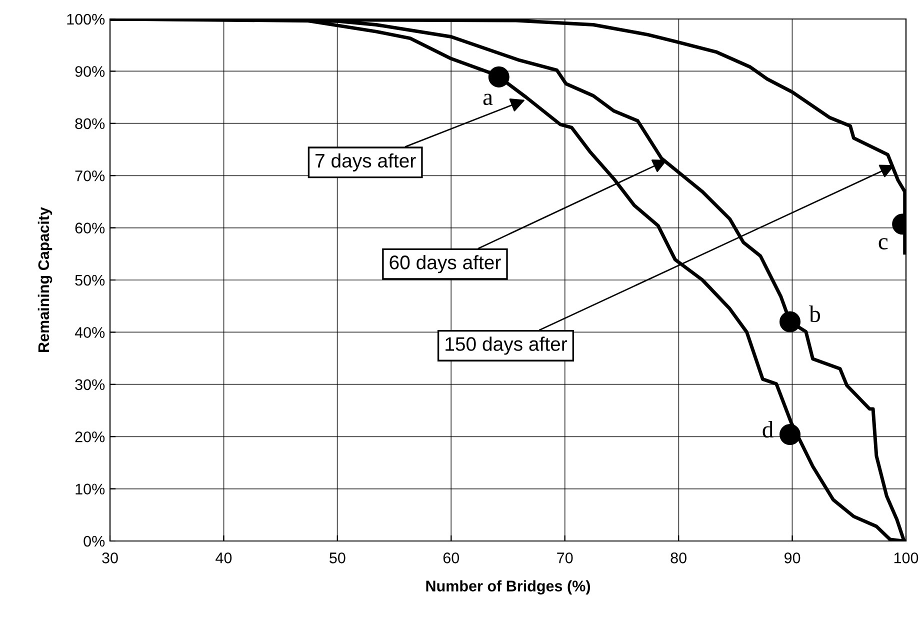 The image size is (924, 625). What do you see at coordinates (445, 264) in the screenshot?
I see `annotation: 60 days after` at bounding box center [445, 264].